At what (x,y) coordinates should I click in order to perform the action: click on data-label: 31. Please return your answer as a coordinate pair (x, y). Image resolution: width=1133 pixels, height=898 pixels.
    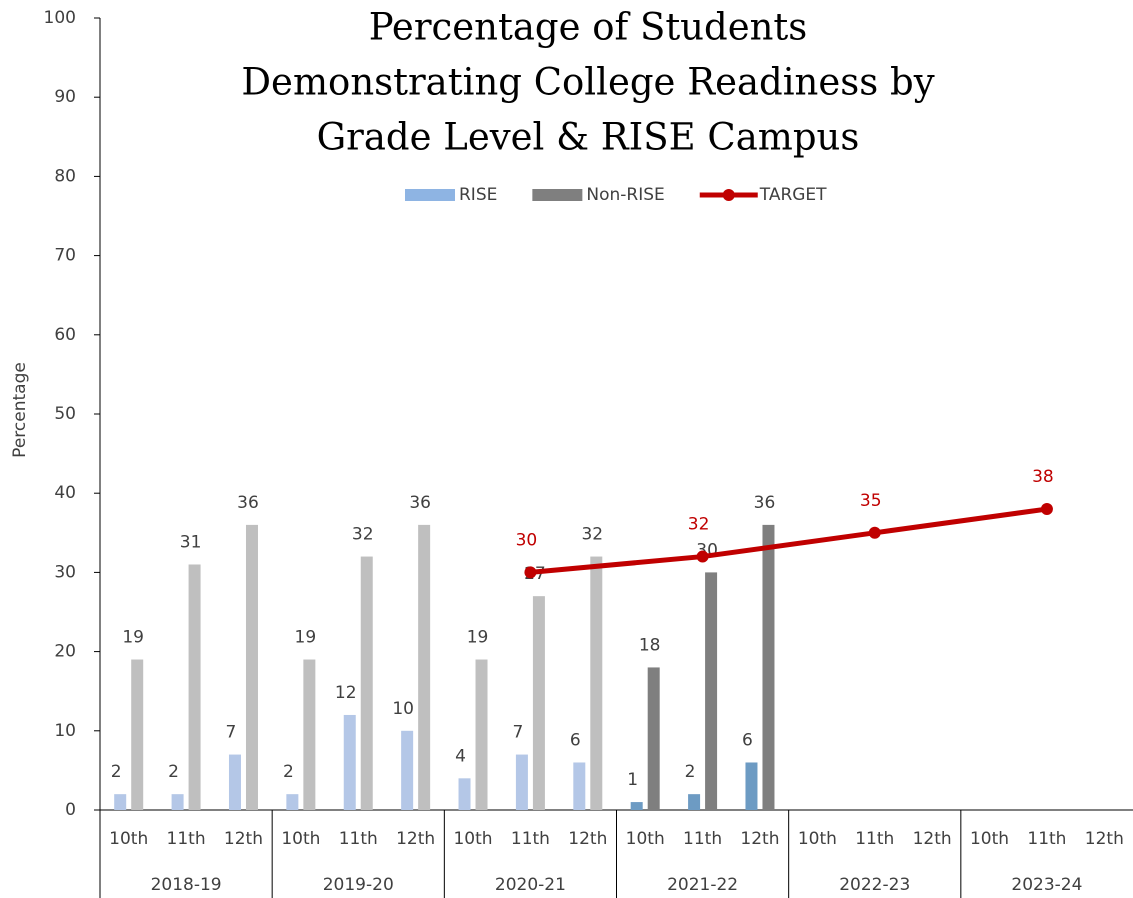
    Looking at the image, I should click on (191, 542).